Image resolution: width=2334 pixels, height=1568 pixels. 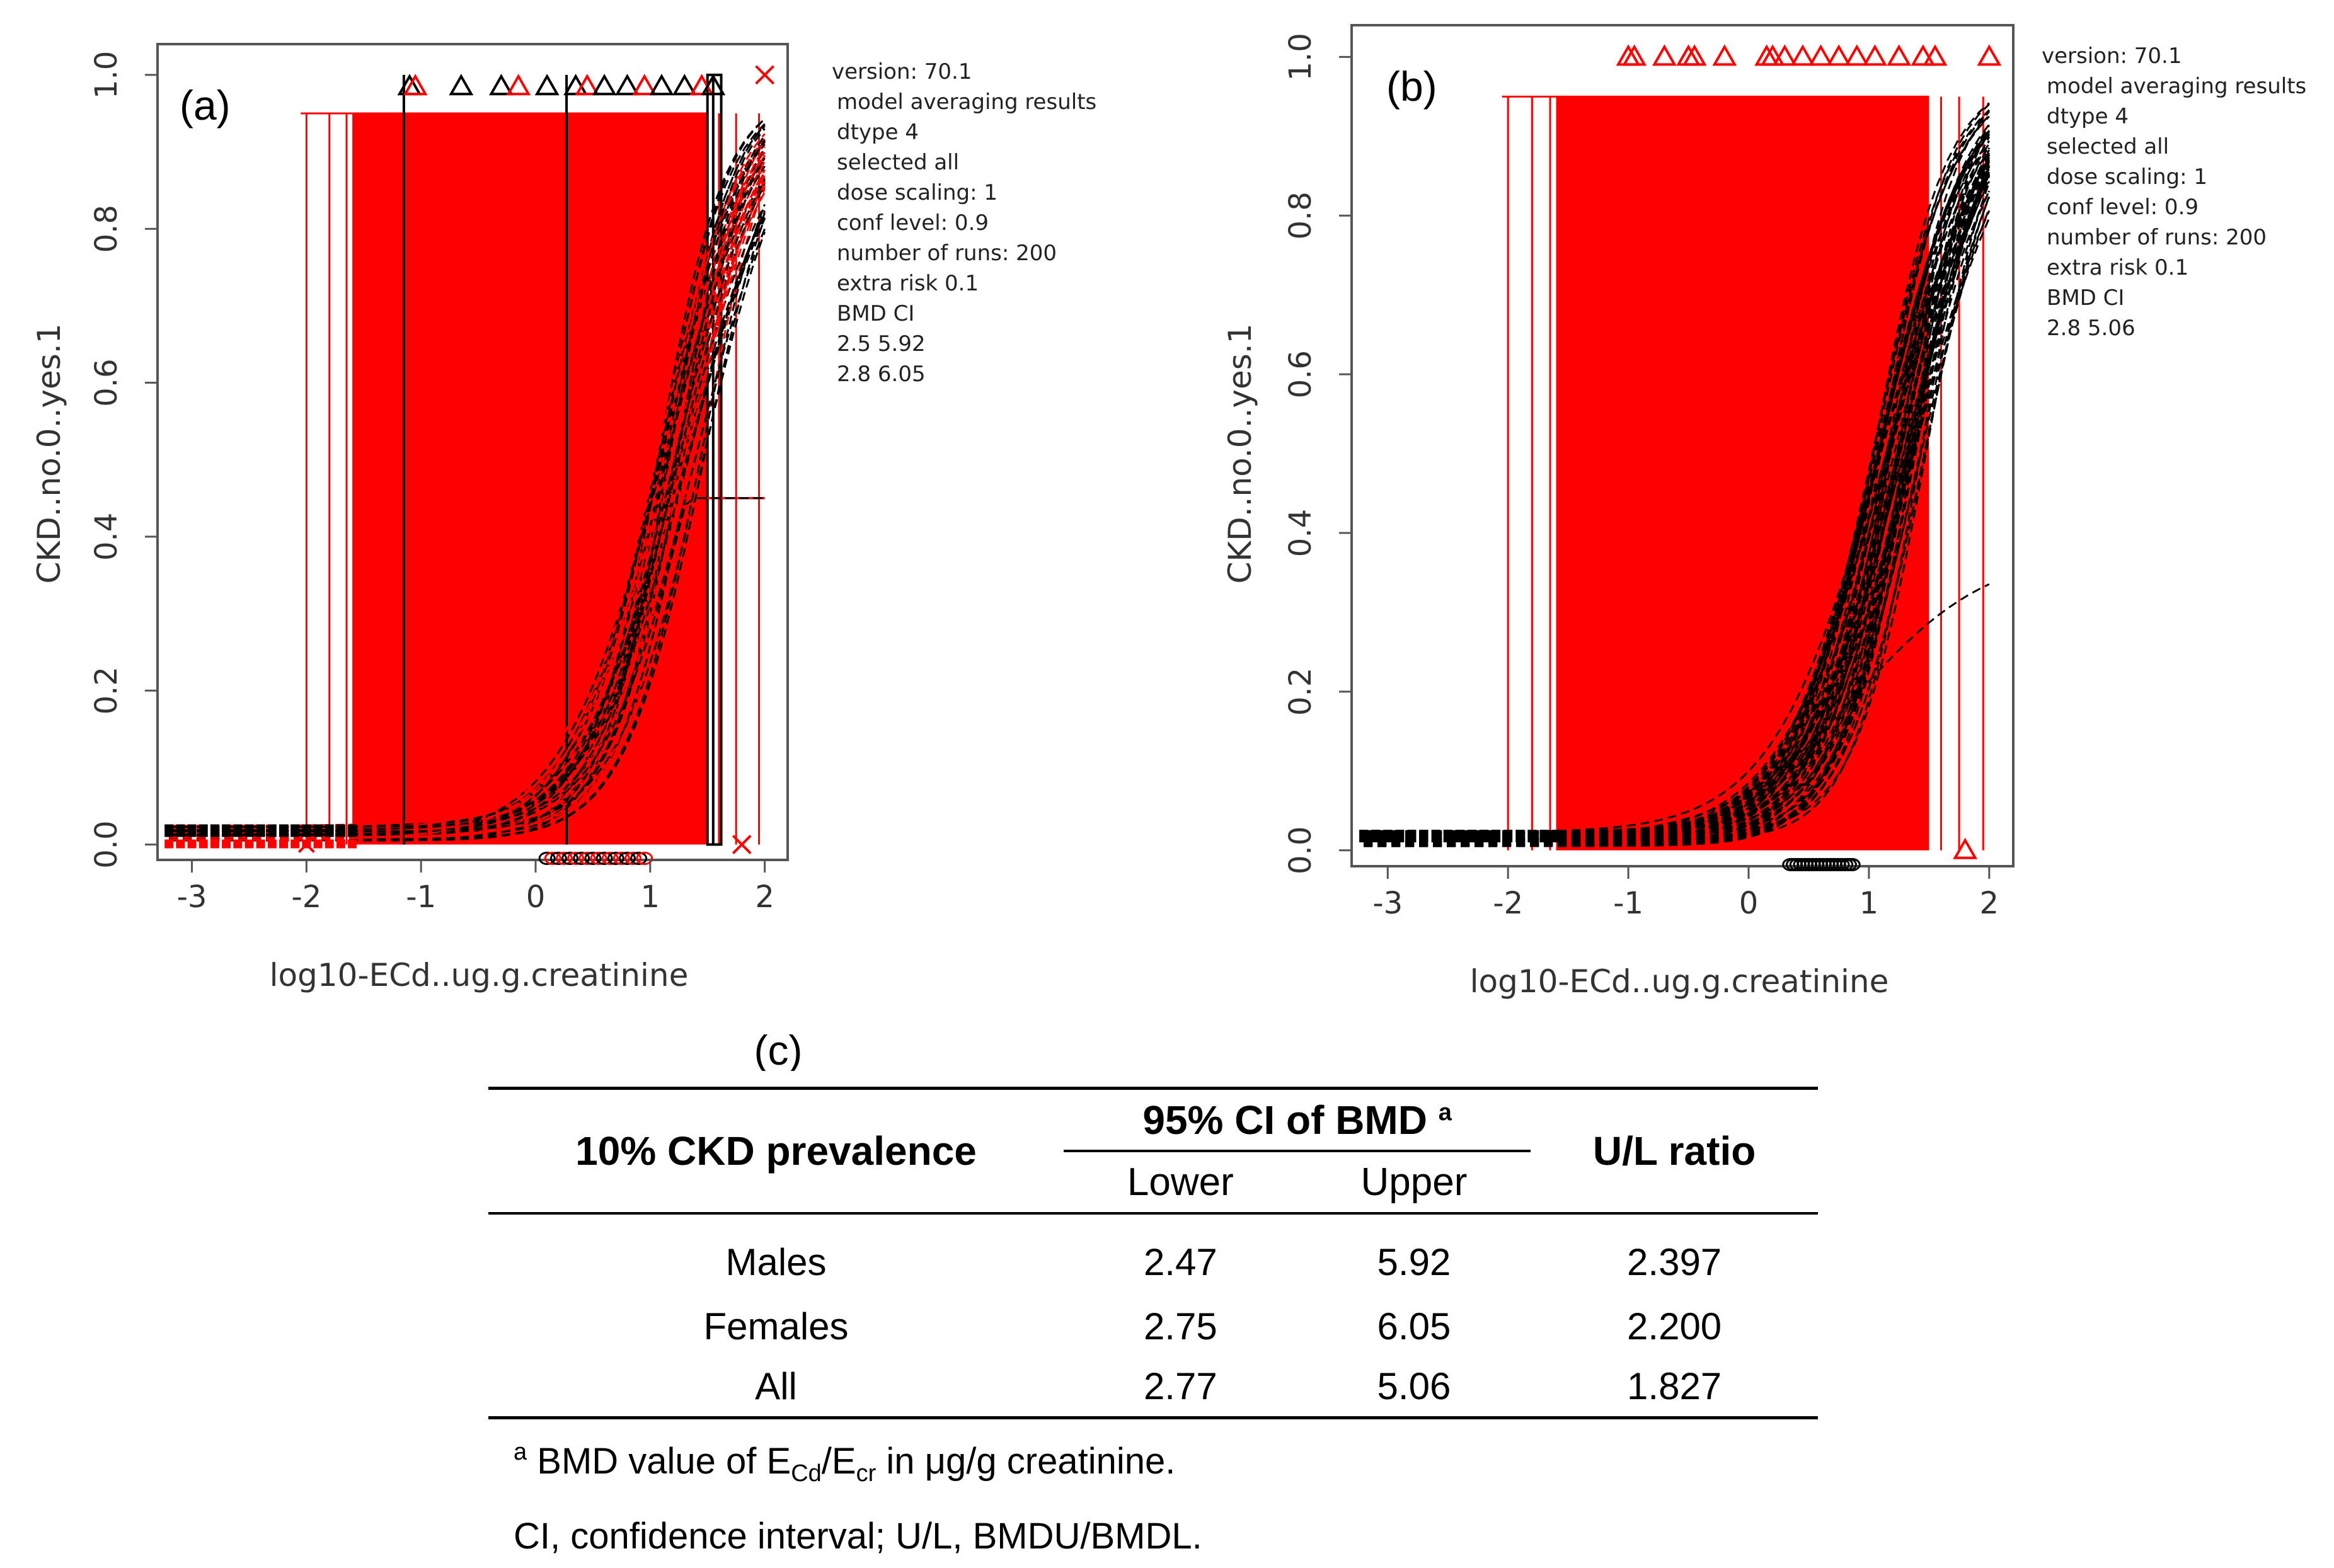 What do you see at coordinates (192, 897) in the screenshot?
I see `x-tick-label: -3` at bounding box center [192, 897].